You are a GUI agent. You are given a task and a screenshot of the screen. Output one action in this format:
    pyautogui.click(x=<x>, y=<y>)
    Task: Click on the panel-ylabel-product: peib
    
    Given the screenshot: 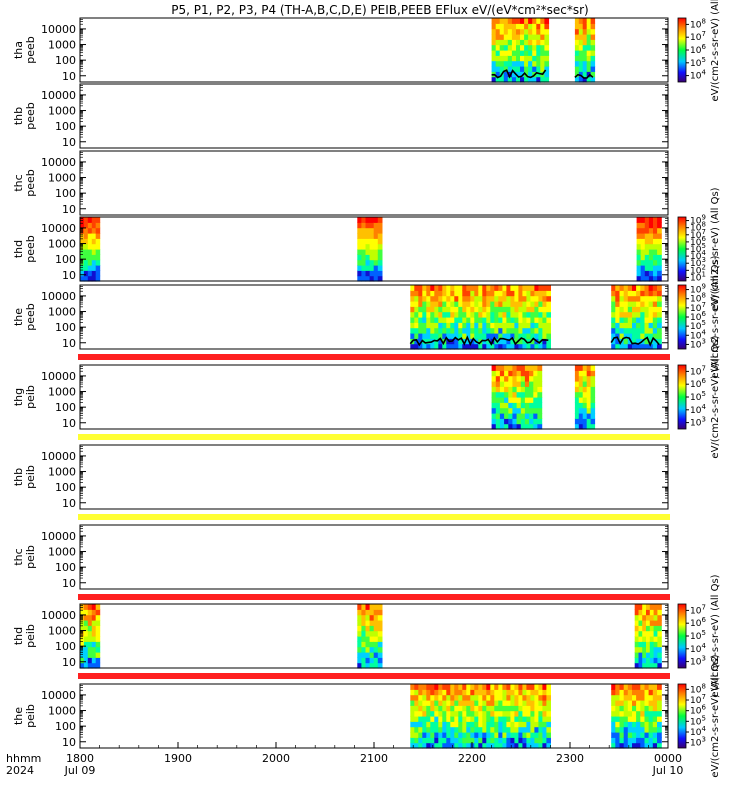 What is the action you would take?
    pyautogui.click(x=30, y=477)
    